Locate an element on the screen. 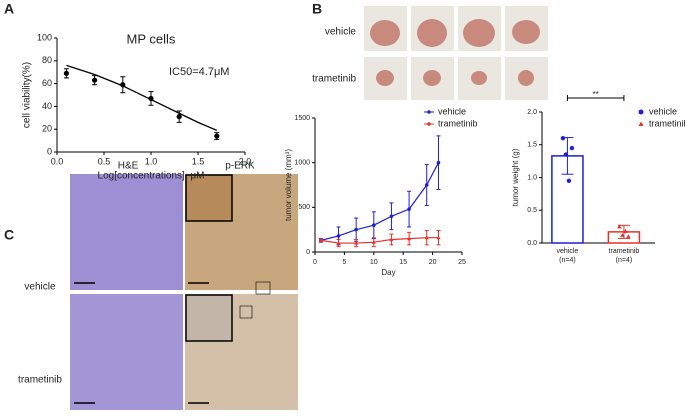  photo-label: trametinib is located at coordinates (334, 79).